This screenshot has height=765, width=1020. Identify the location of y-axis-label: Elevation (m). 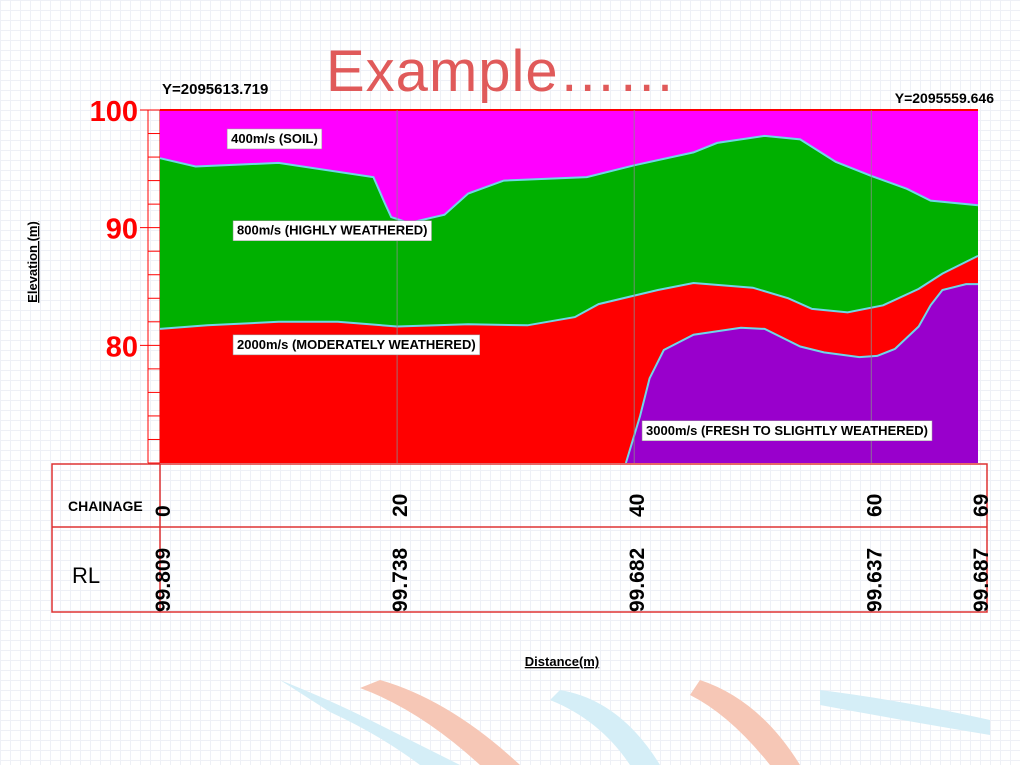
(32, 262).